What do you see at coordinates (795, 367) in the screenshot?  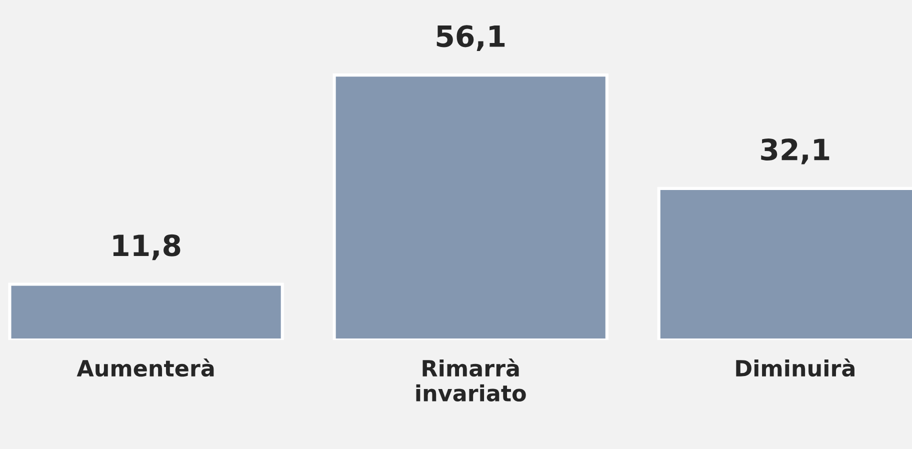 I see `x-tick-label: Diminuirà` at bounding box center [795, 367].